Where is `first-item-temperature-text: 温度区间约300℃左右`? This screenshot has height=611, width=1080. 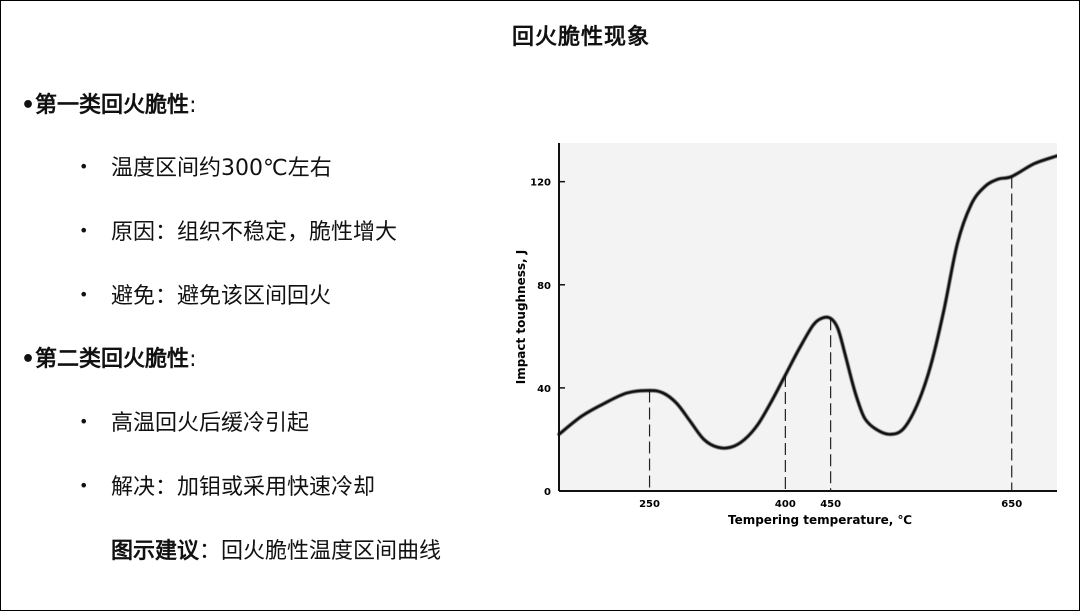
first-item-temperature-text: 温度区间约300℃左右 is located at coordinates (221, 168).